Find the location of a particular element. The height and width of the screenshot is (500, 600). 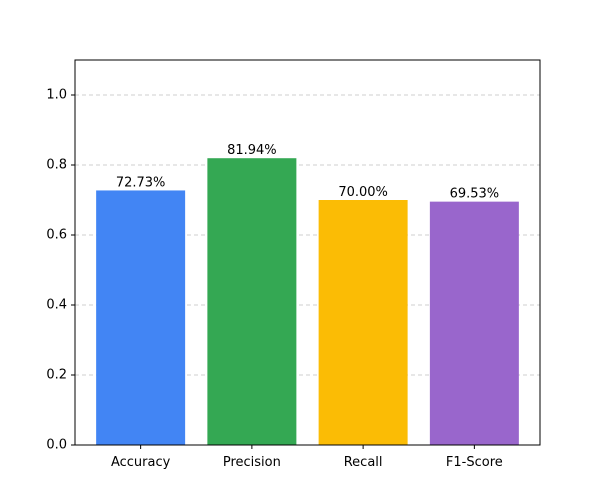

y-tick-label: 0.4 is located at coordinates (56, 305).